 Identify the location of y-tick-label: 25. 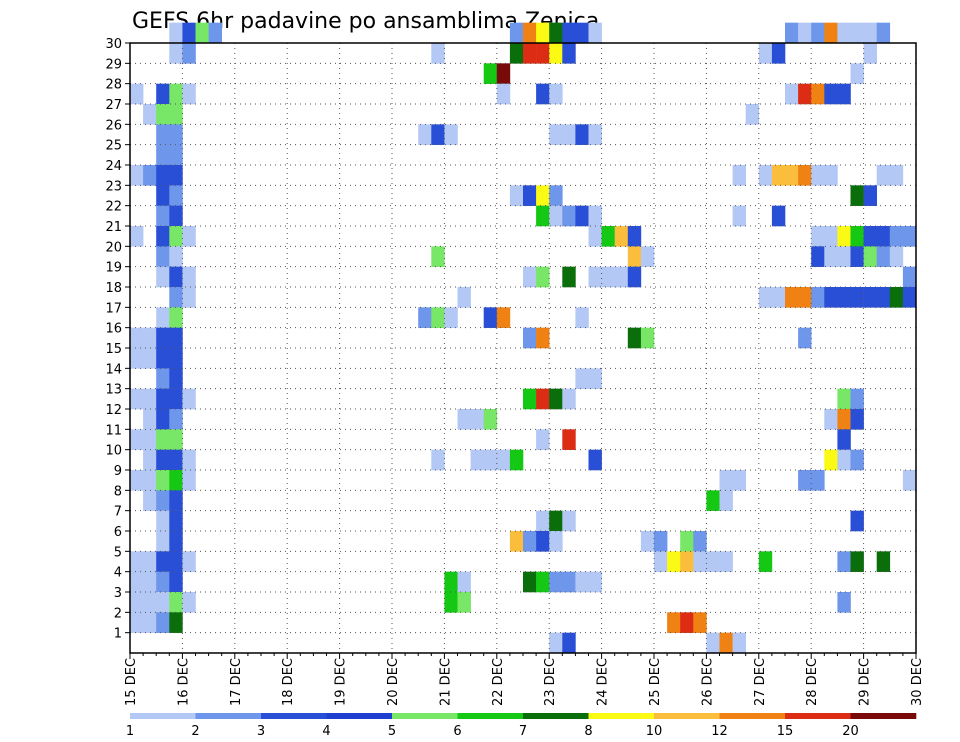
(113, 146).